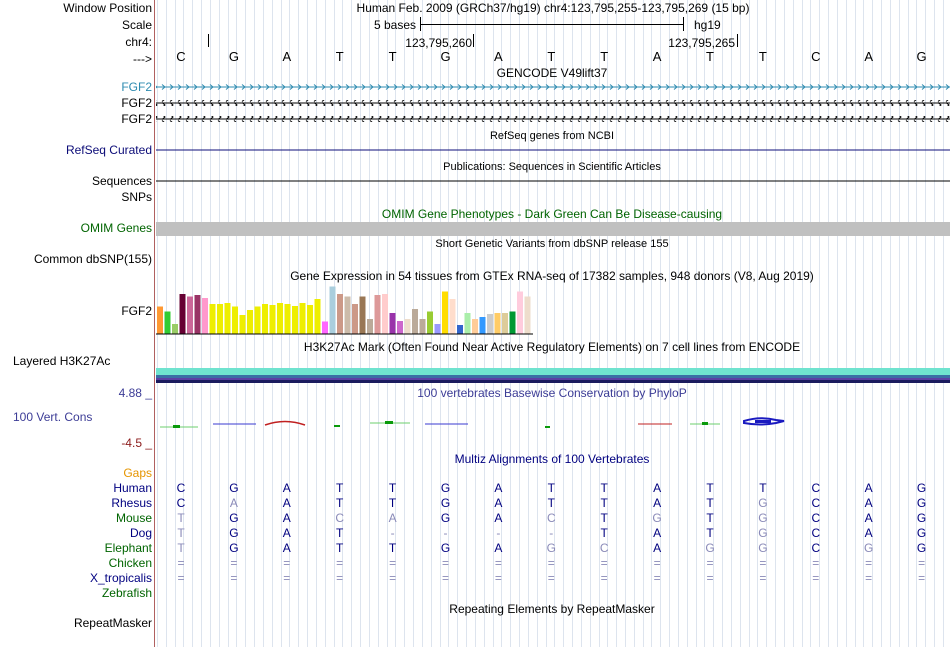 This screenshot has height=647, width=950. Describe the element at coordinates (181, 56) in the screenshot. I see `reference-base: C` at that location.